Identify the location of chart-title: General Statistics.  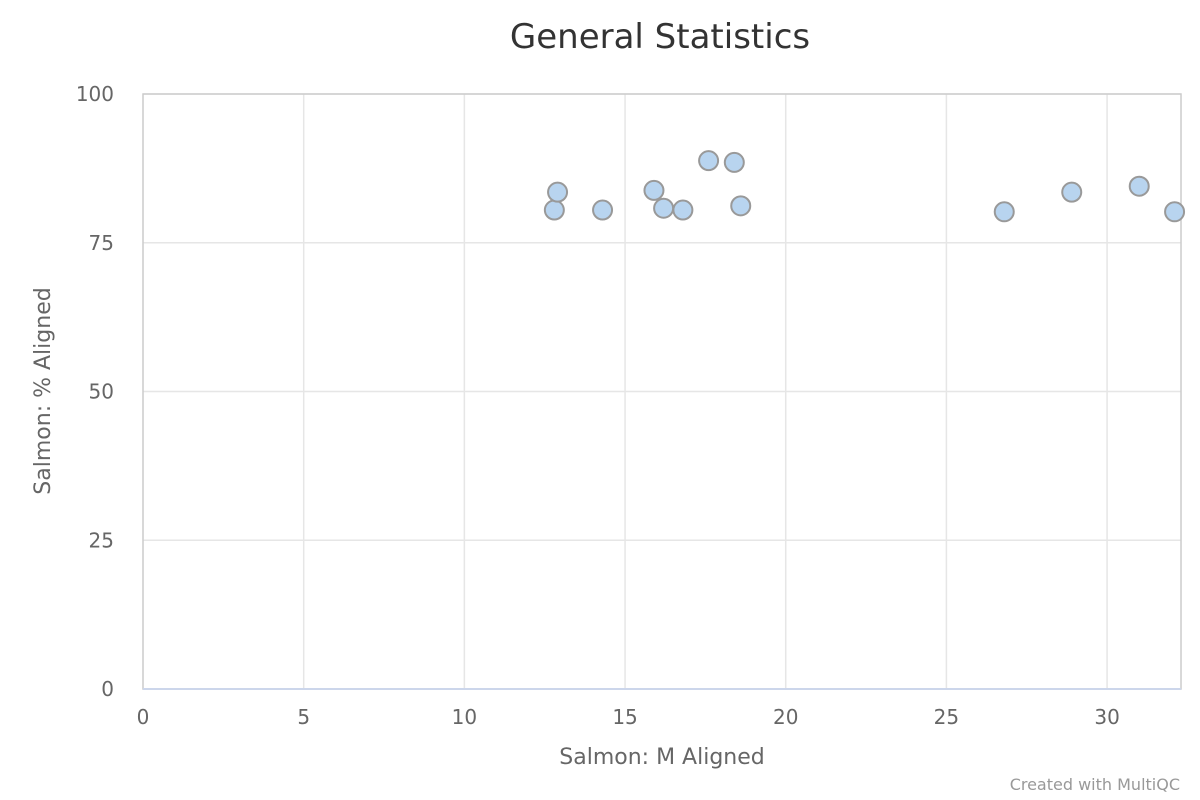
(660, 37).